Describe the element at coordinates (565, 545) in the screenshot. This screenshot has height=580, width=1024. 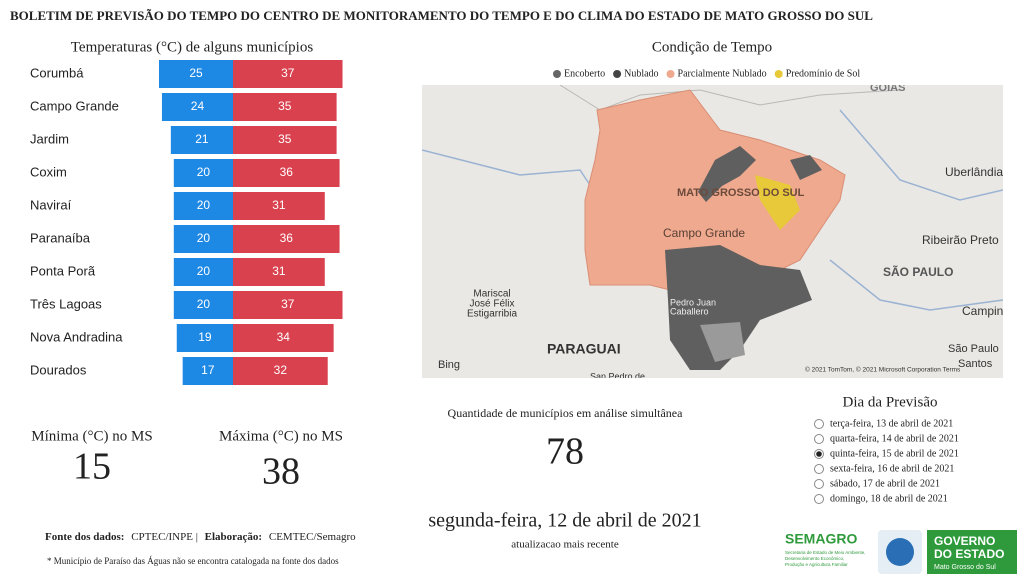
I see `date-caption: atualizacao mais recente` at that location.